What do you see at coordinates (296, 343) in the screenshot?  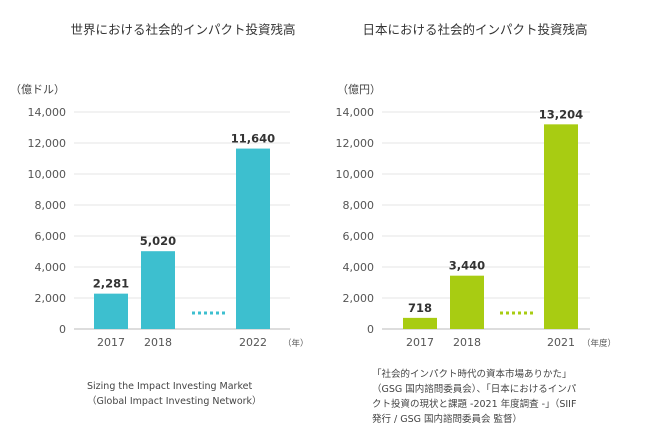 I see `x-unit-label: （年）` at bounding box center [296, 343].